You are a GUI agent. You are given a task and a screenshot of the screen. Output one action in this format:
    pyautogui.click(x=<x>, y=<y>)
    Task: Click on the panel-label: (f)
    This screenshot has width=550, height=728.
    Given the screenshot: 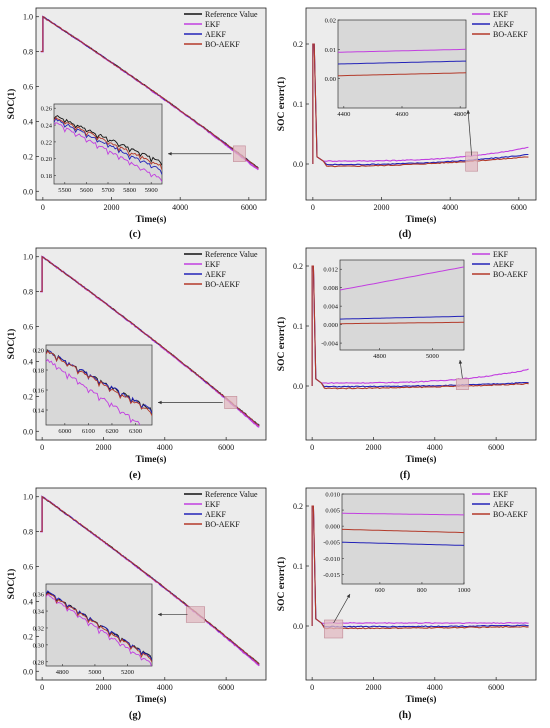 What is the action you would take?
    pyautogui.click(x=405, y=475)
    